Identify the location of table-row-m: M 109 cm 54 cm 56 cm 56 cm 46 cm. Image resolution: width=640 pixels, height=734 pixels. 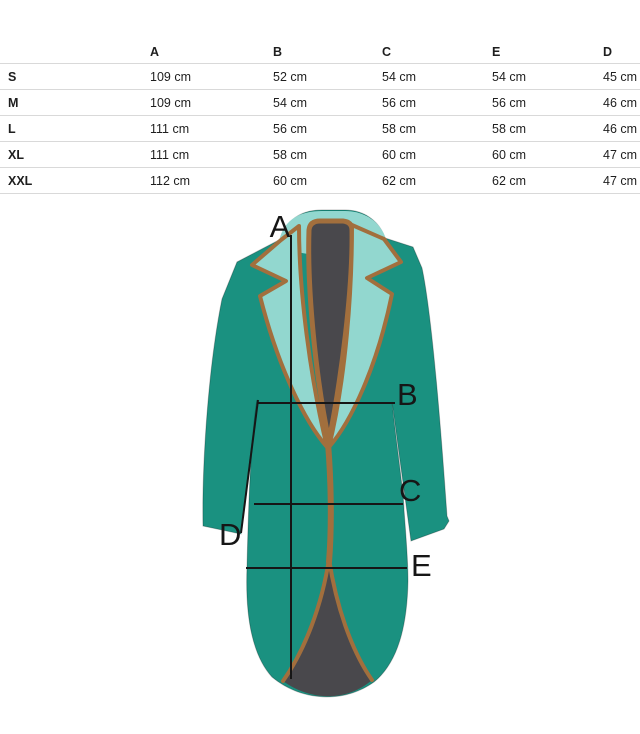
(320, 102).